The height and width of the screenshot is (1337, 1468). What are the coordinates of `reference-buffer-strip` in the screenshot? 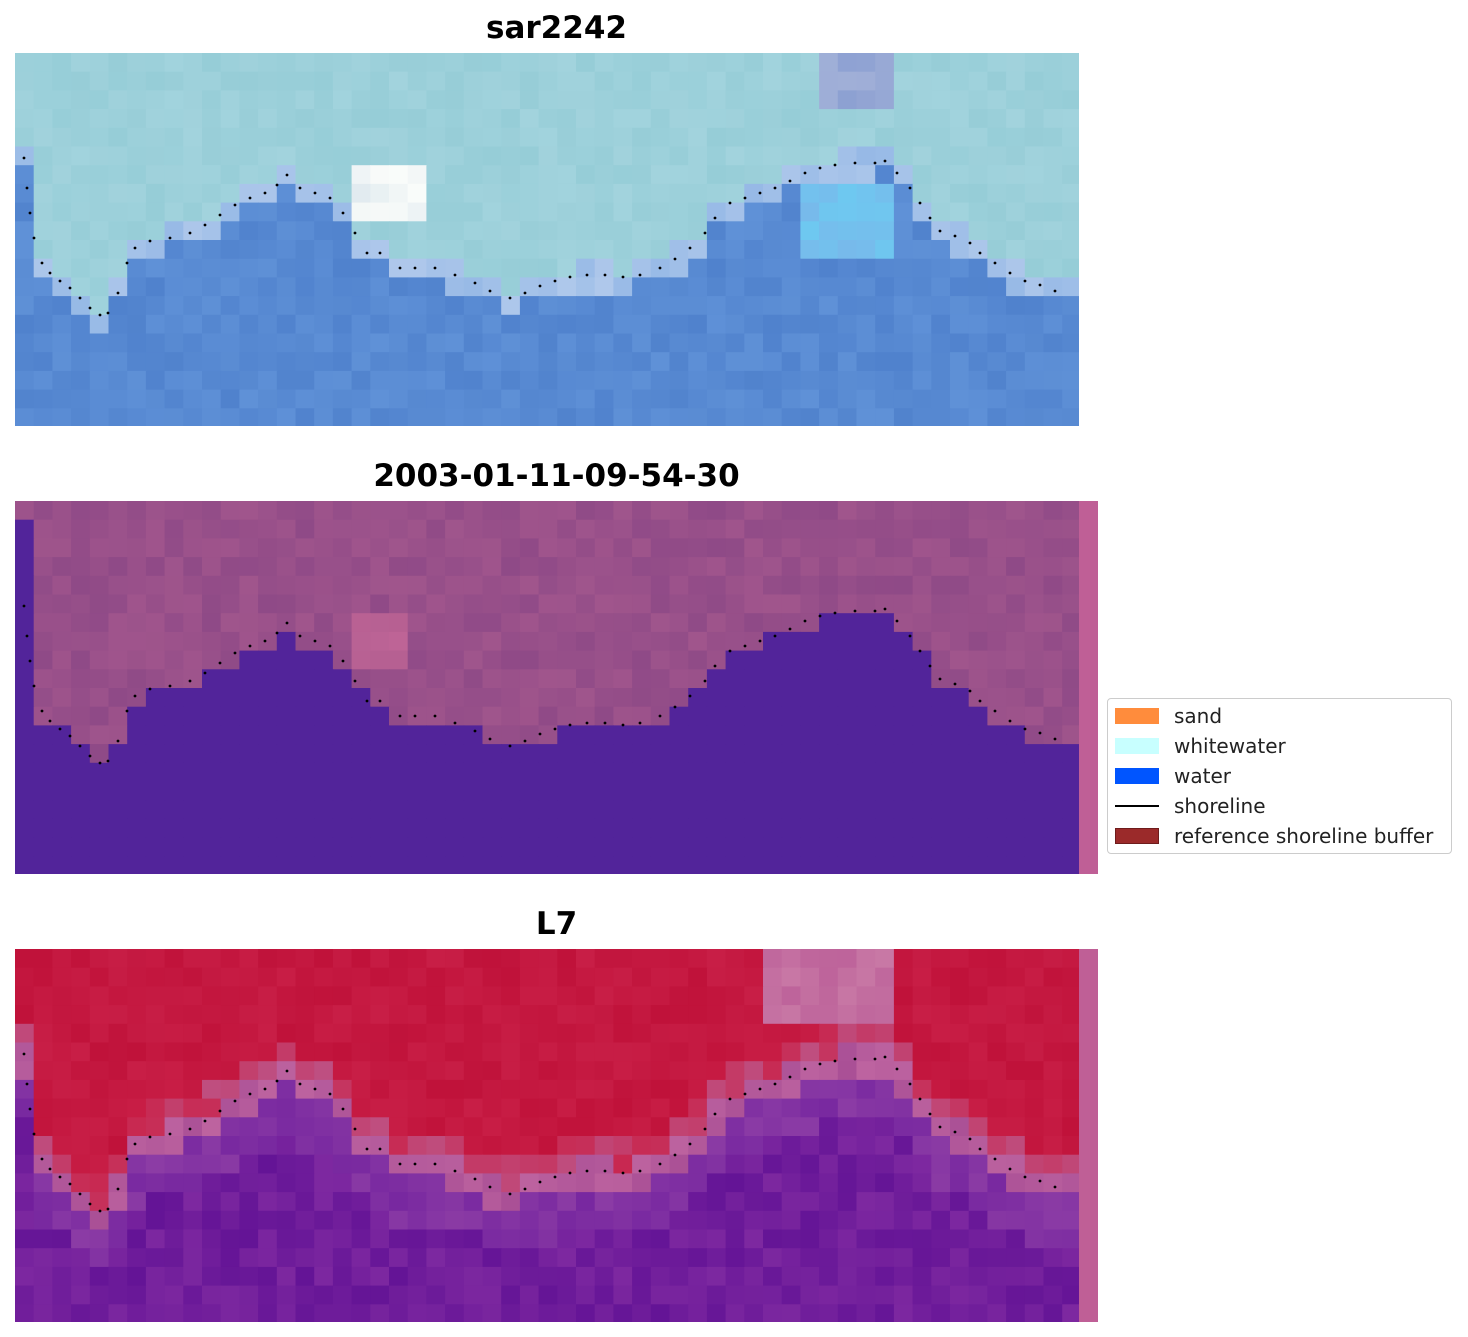 It's located at (1088, 1135).